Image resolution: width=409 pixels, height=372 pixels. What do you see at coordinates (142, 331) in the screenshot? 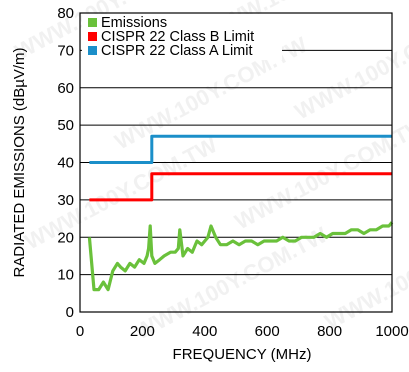
I see `x-tick-label: 200` at bounding box center [142, 331].